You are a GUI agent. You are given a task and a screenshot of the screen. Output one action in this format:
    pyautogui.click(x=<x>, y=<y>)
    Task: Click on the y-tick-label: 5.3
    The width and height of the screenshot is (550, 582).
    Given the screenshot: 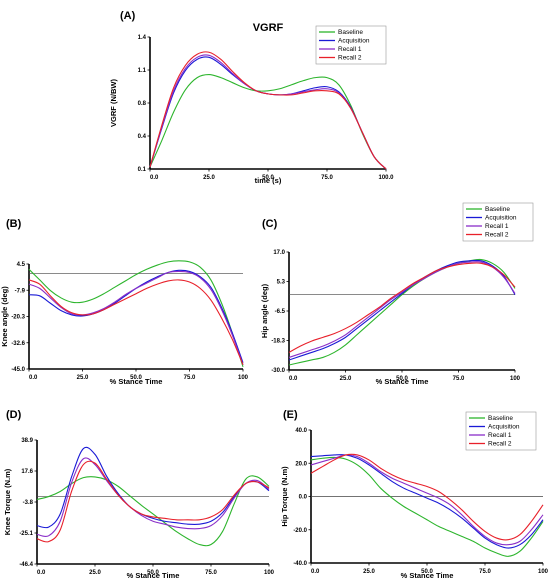 What is the action you would take?
    pyautogui.click(x=281, y=283)
    